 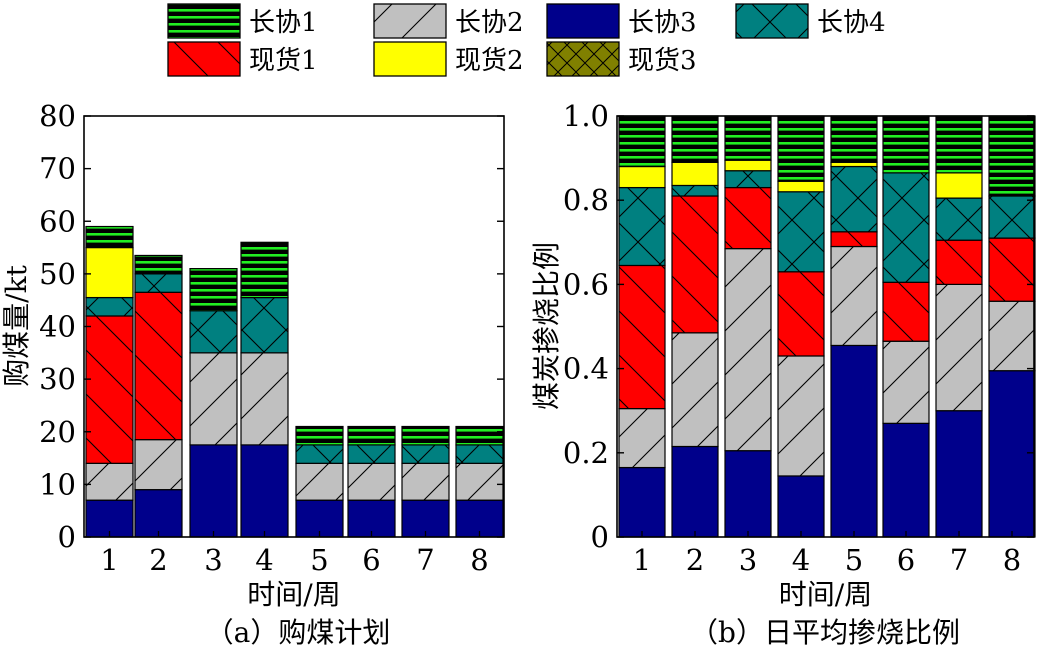 I want to click on bar-现货1-week-4, so click(x=801, y=314).